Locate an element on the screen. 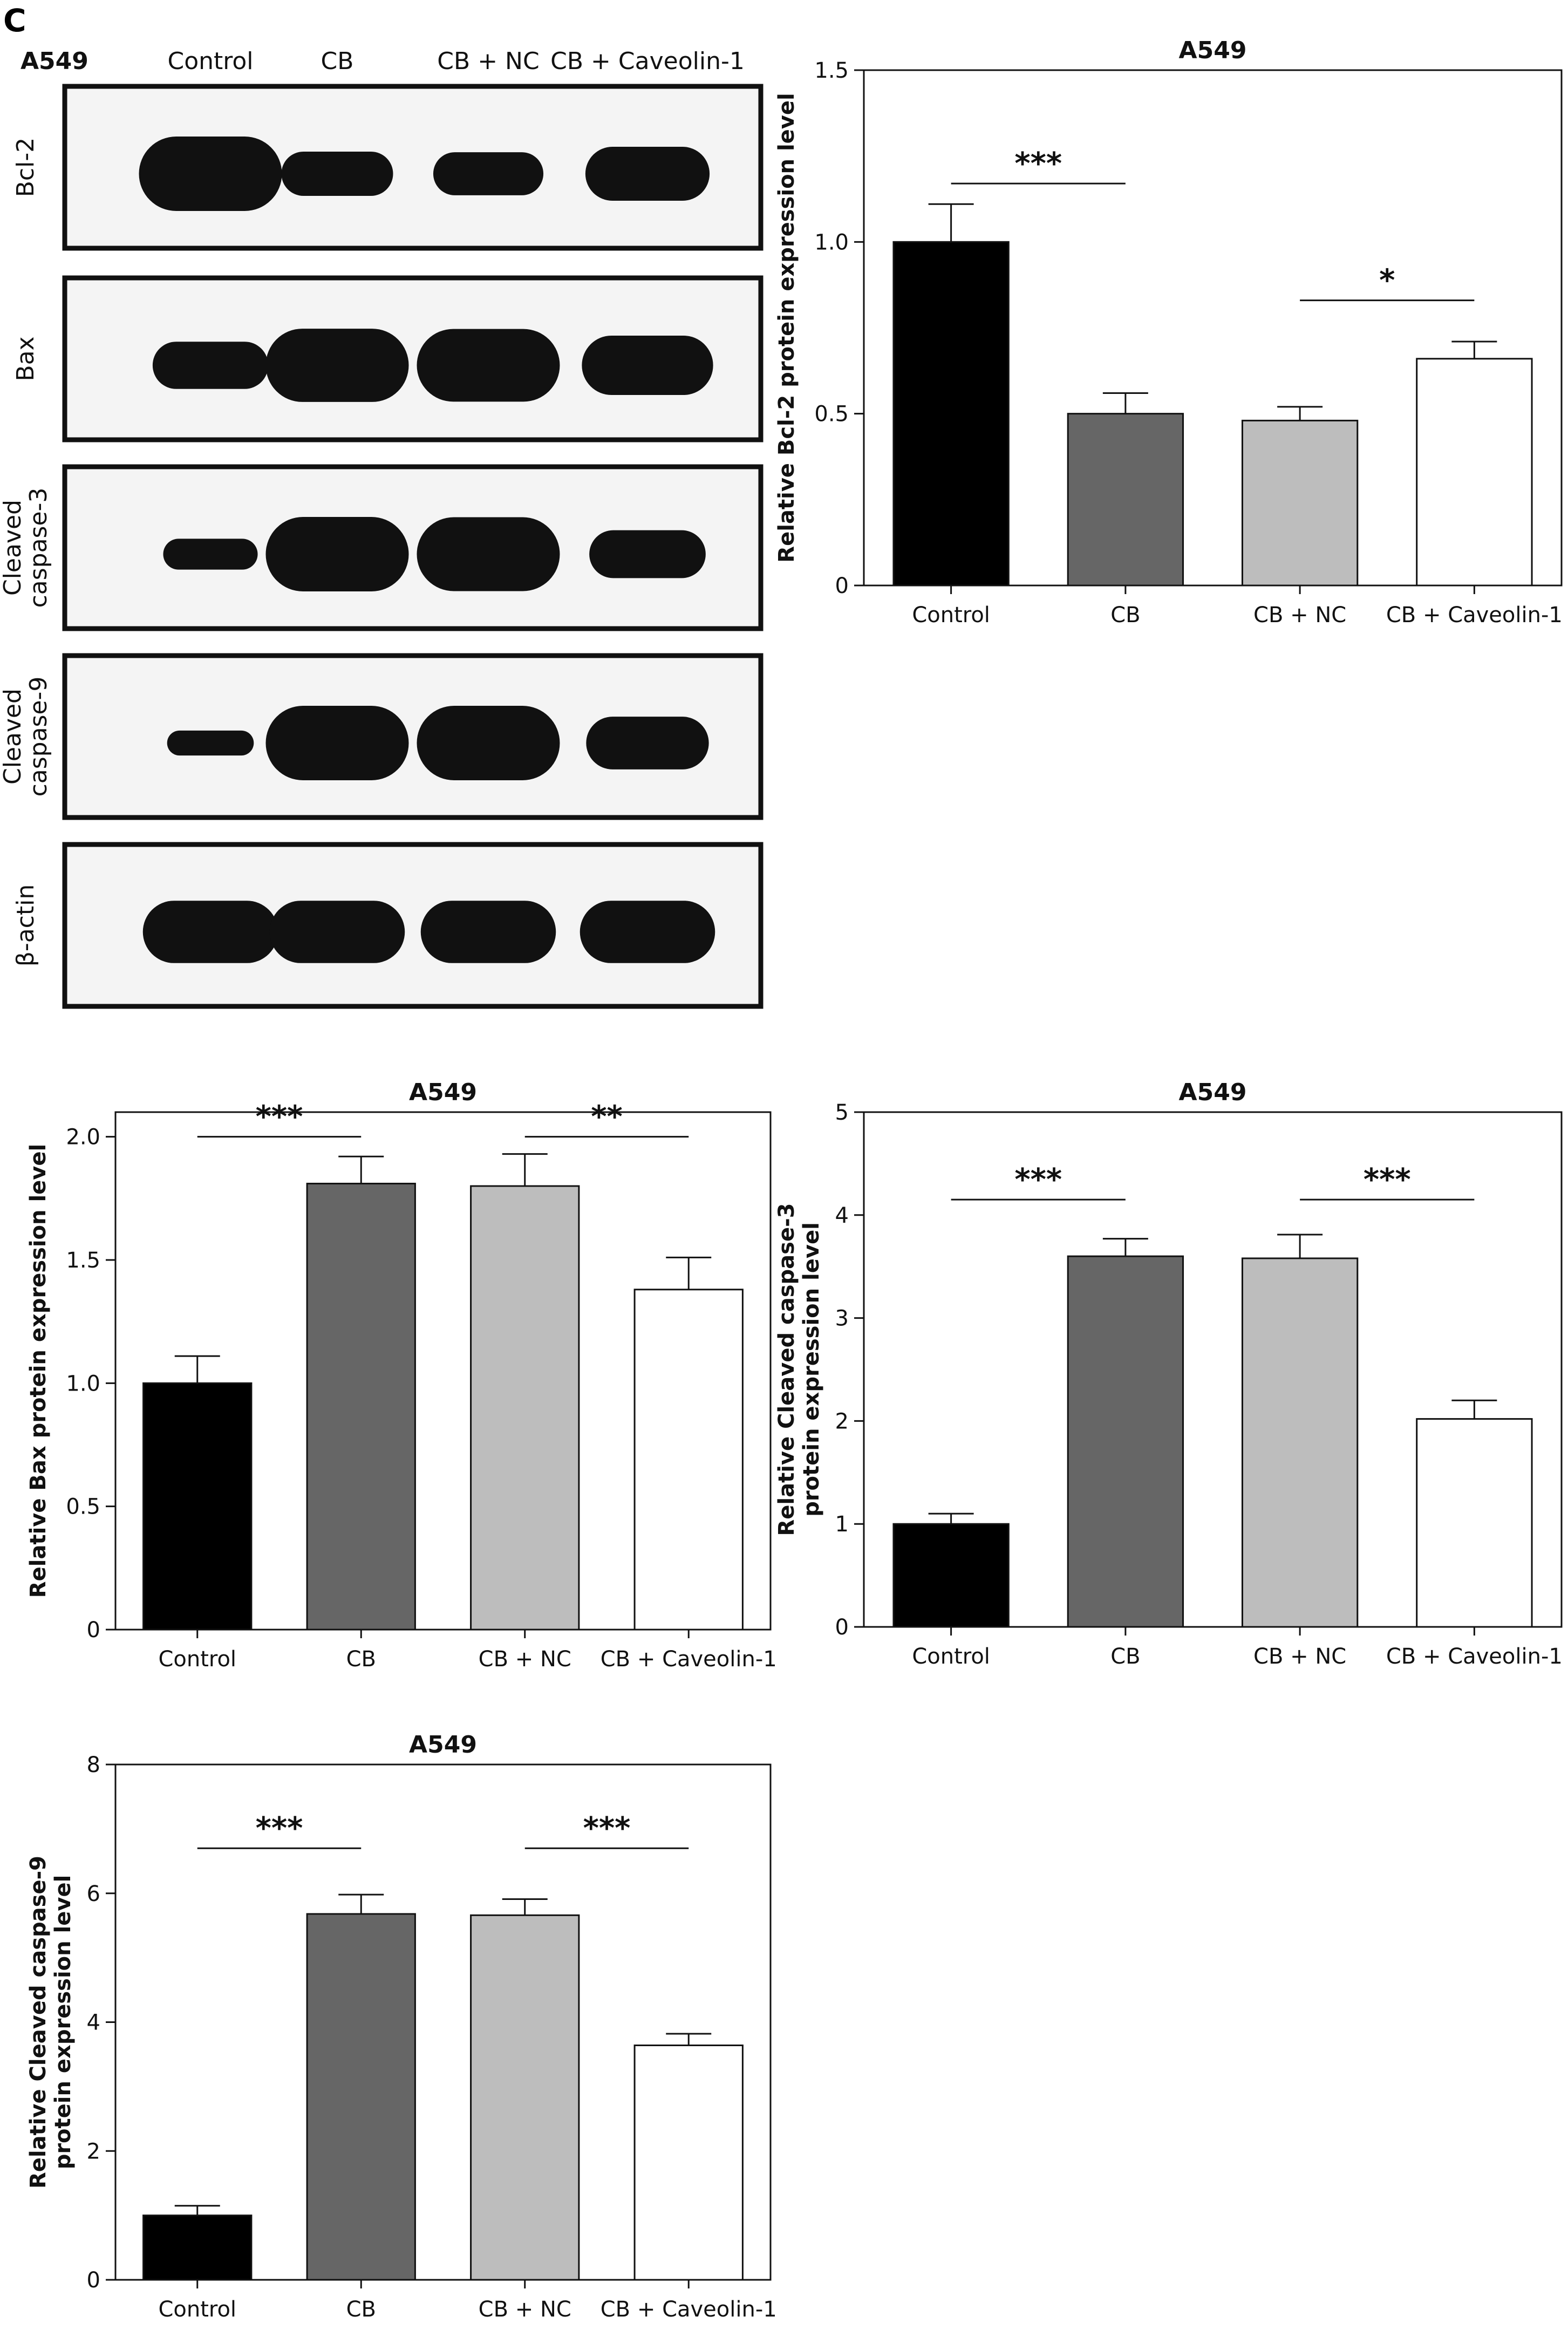 This screenshot has width=1568, height=2330. y-tick-label: 1 is located at coordinates (842, 1525).